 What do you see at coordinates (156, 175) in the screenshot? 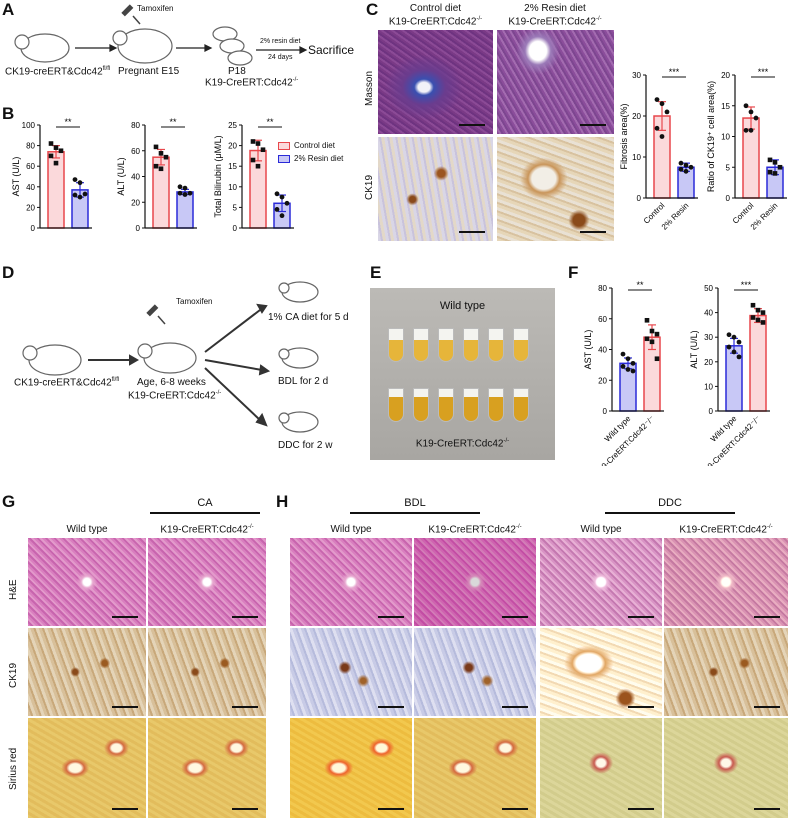
I see `chart-b-alt: 0 20 40 60 80 ALT (U/L) **` at bounding box center [156, 175].